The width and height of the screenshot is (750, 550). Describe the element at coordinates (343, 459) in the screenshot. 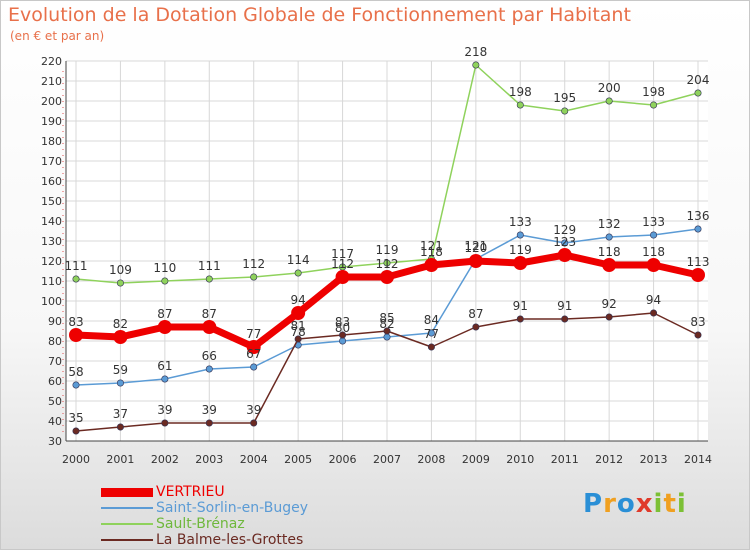

I see `x-tick-label: 2006` at that location.